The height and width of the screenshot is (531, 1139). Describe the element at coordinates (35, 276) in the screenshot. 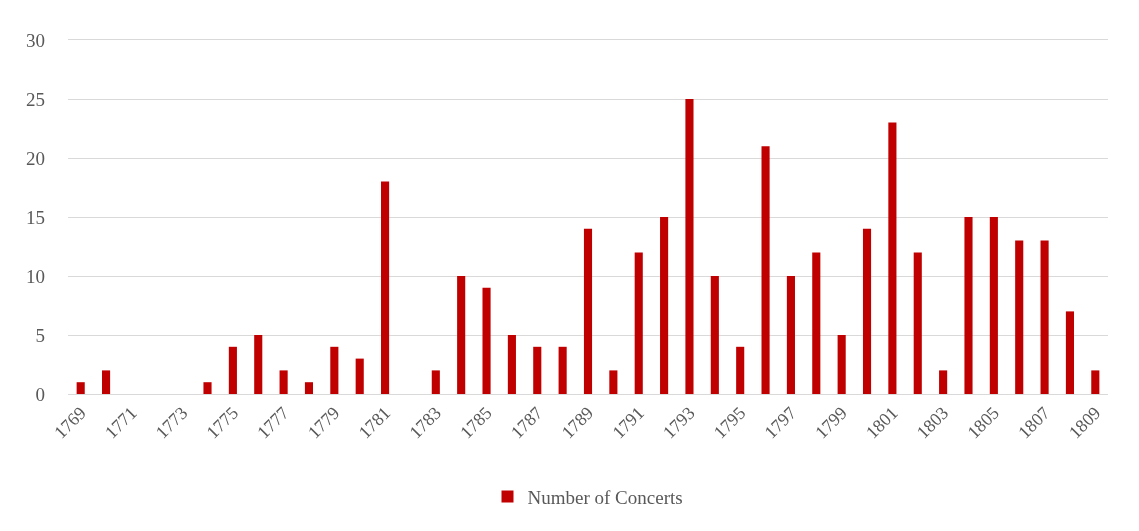

I see `y-tick-label: 10` at that location.